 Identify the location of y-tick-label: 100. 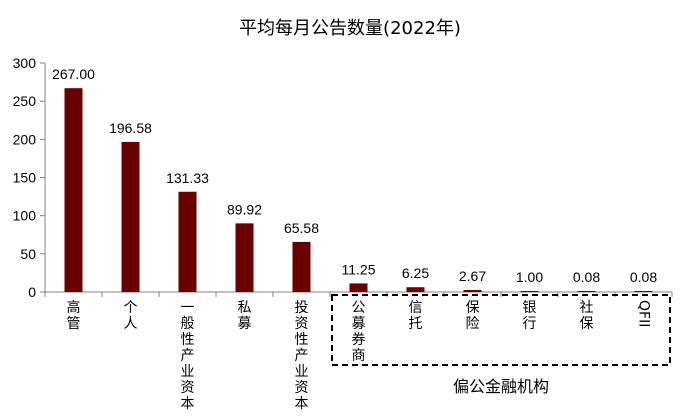
(25, 216).